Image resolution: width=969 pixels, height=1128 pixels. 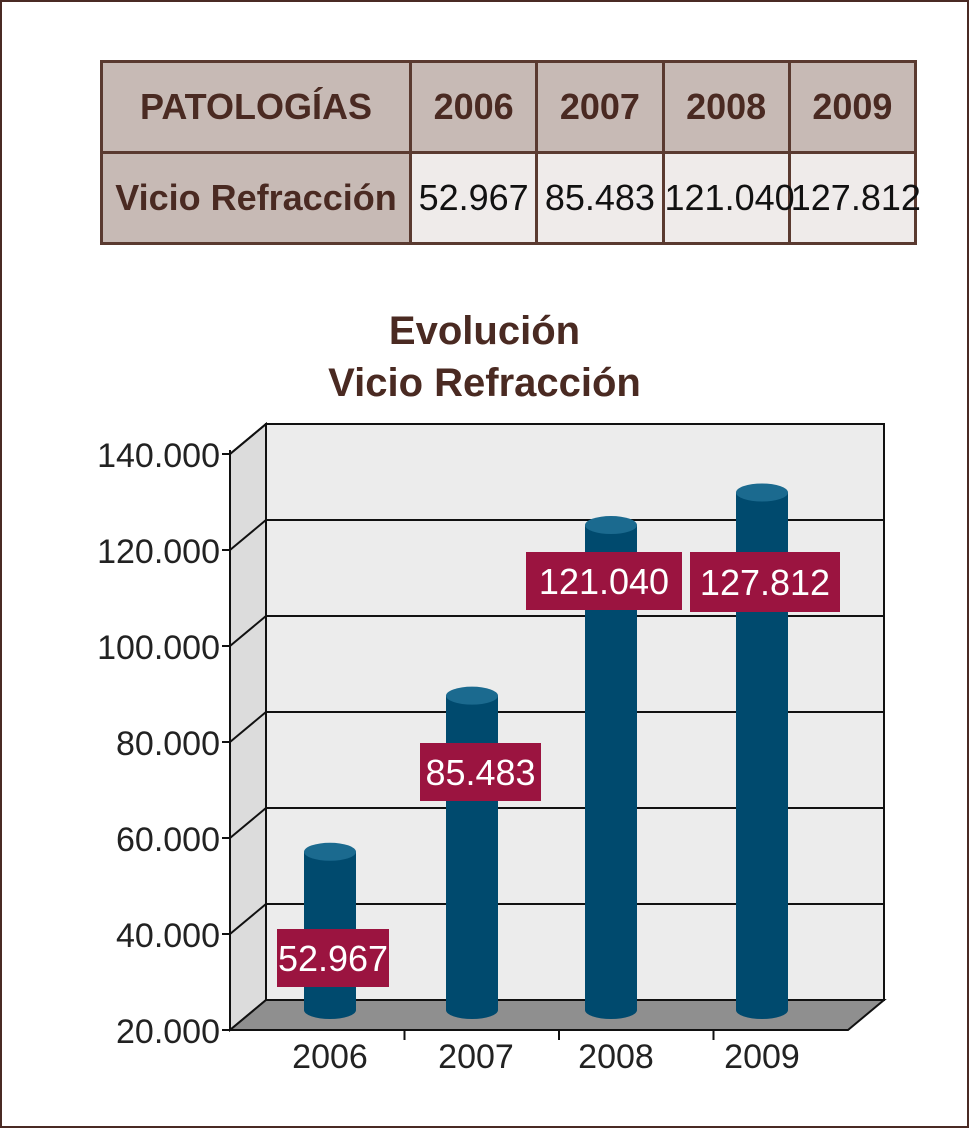 I want to click on cell-2006: 52.967, so click(x=473, y=198).